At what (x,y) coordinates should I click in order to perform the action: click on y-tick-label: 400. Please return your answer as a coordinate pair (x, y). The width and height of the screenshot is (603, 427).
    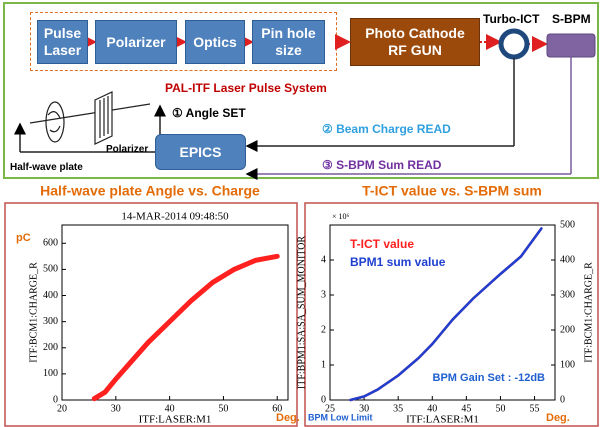
    Looking at the image, I should click on (50, 295).